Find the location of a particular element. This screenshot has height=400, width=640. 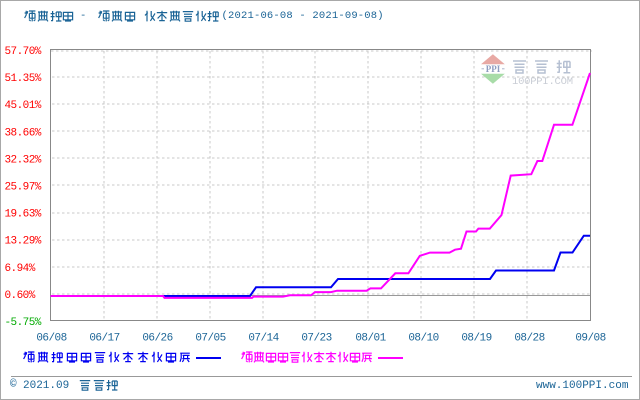

svg-text: PPI is located at coordinates (493, 69).